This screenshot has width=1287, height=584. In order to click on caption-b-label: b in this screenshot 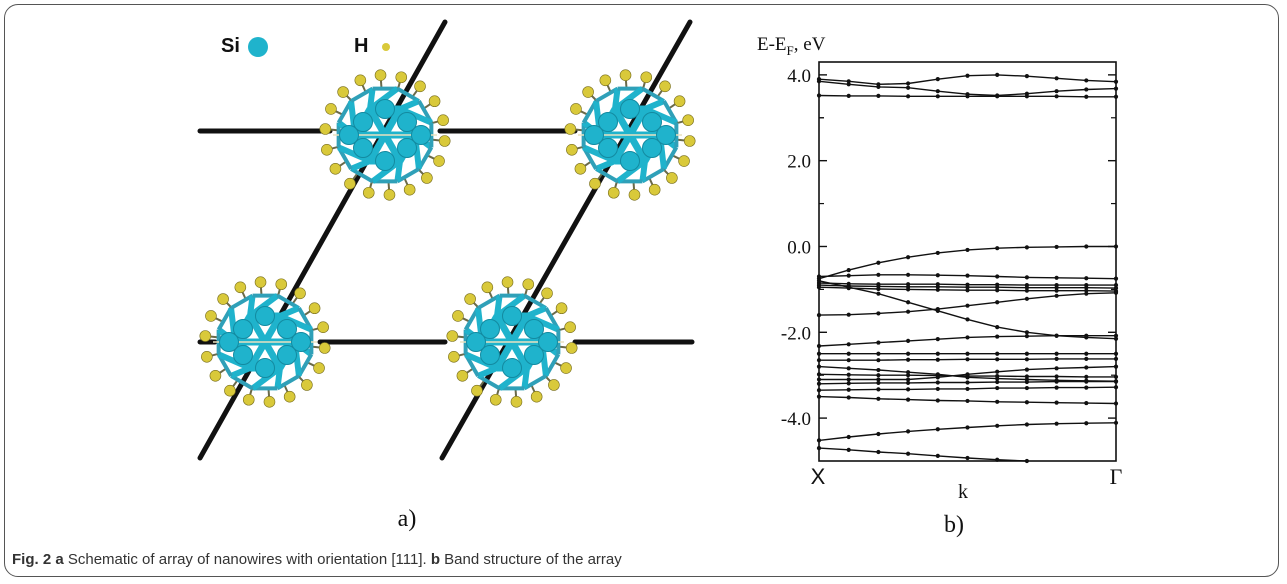, I will do `click(435, 559)`.